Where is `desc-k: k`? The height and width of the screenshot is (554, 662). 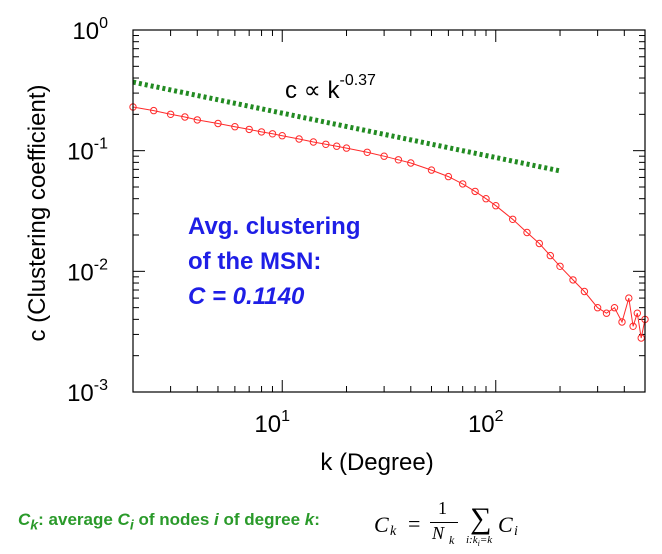
desc-k: k is located at coordinates (309, 519).